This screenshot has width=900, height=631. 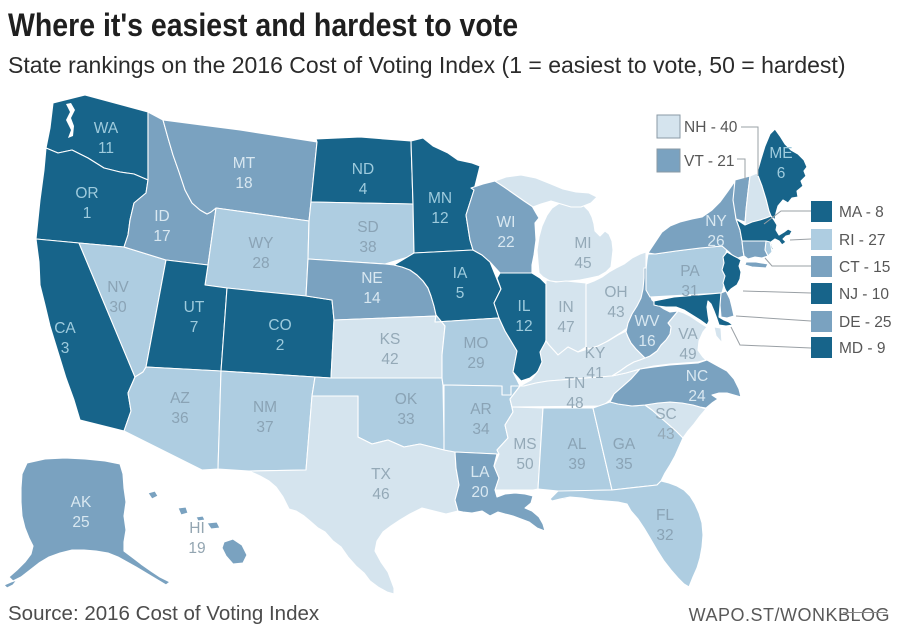 What do you see at coordinates (180, 398) in the screenshot?
I see `svg-text: AZ` at bounding box center [180, 398].